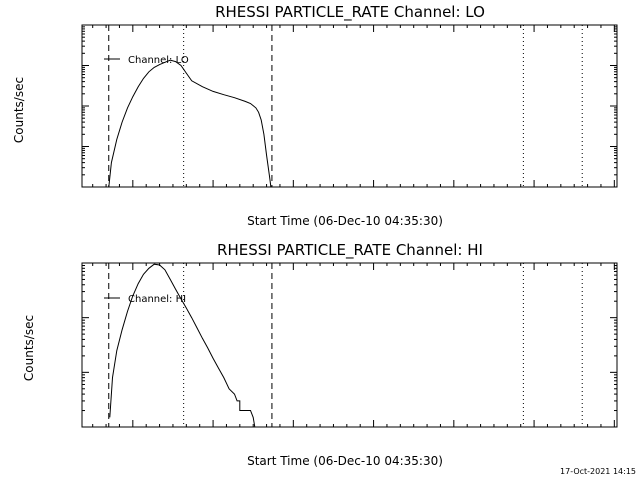 Image resolution: width=640 pixels, height=480 pixels. Describe the element at coordinates (157, 299) in the screenshot. I see `legend-label: Channel: HI` at that location.